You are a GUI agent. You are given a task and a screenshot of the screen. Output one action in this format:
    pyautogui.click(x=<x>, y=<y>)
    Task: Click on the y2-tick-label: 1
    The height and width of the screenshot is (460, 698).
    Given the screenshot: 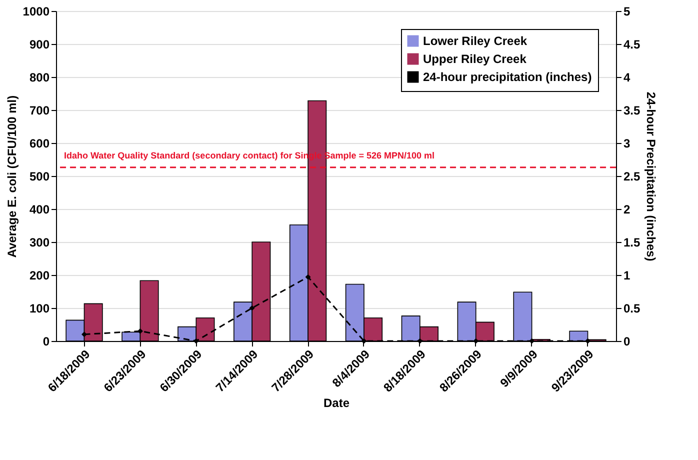 What is the action you would take?
    pyautogui.click(x=627, y=275)
    